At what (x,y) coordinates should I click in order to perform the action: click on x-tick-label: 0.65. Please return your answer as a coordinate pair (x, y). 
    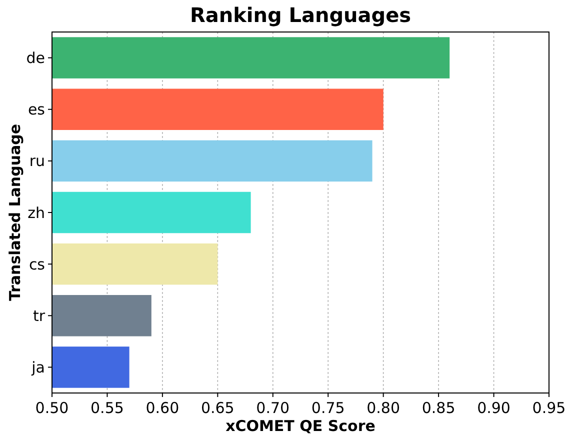
    Looking at the image, I should click on (217, 408).